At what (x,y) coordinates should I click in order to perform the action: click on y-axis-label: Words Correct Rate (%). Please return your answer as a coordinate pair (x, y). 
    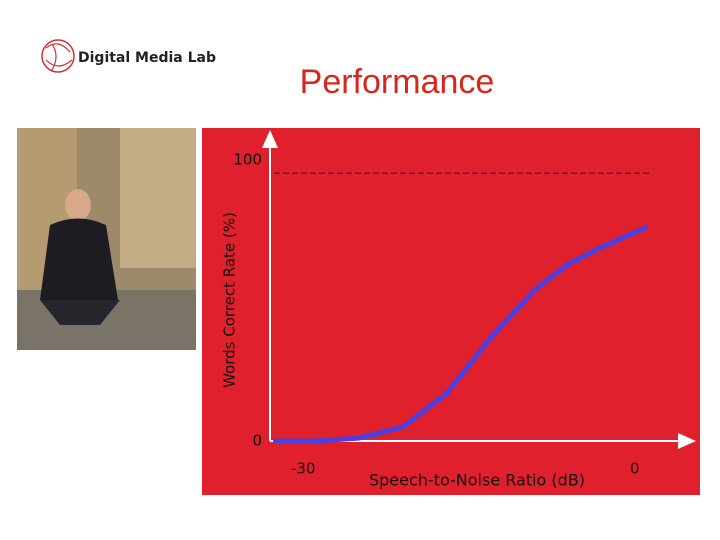
    Looking at the image, I should click on (230, 300).